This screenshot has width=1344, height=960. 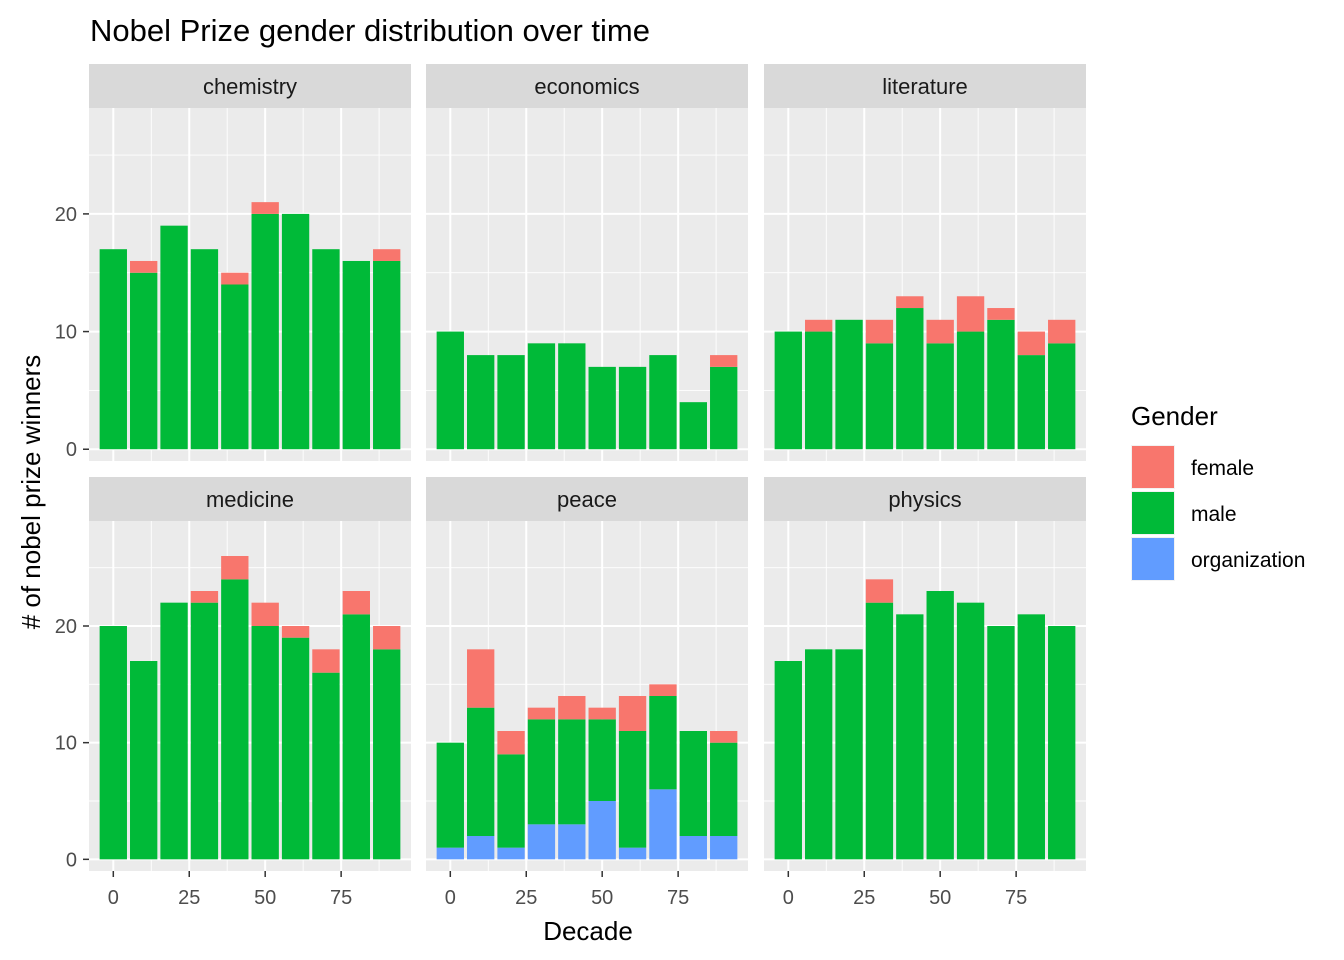 What do you see at coordinates (587, 262) in the screenshot?
I see `facet-panel-economics: economics` at bounding box center [587, 262].